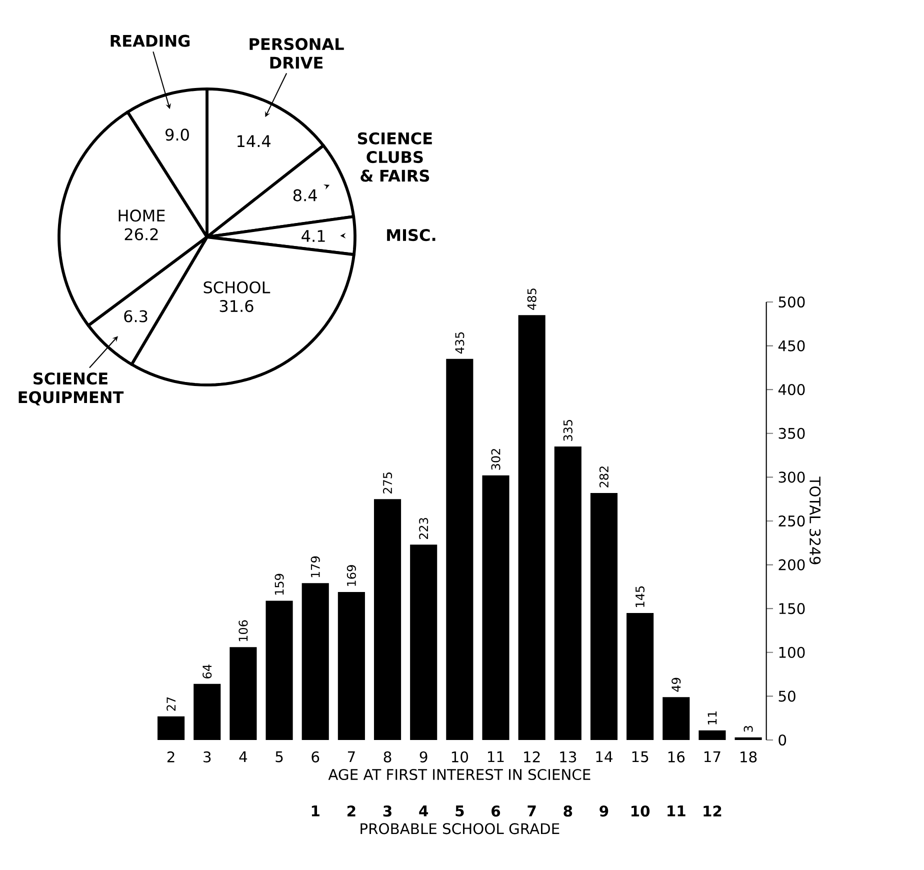 Image resolution: width=924 pixels, height=870 pixels. Describe the element at coordinates (170, 756) in the screenshot. I see `x-tick-label: 2` at that location.